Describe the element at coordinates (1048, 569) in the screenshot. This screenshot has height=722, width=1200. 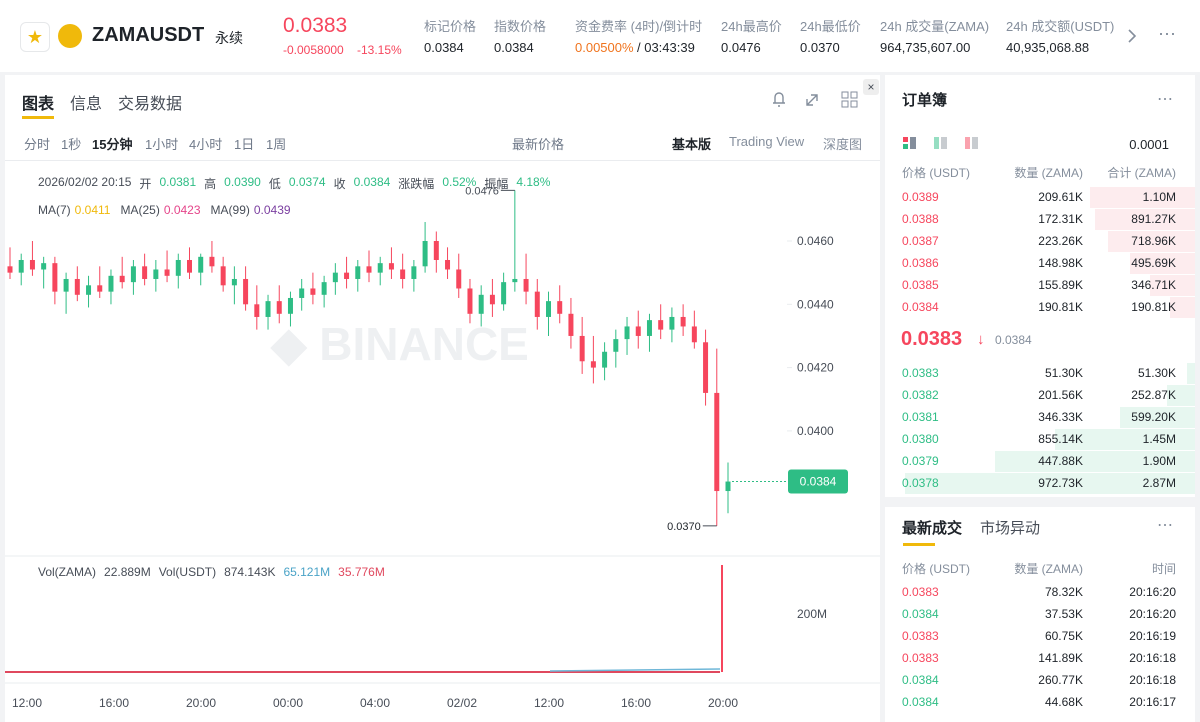
I see `column-header: 数量 (ZAMA)` at that location.